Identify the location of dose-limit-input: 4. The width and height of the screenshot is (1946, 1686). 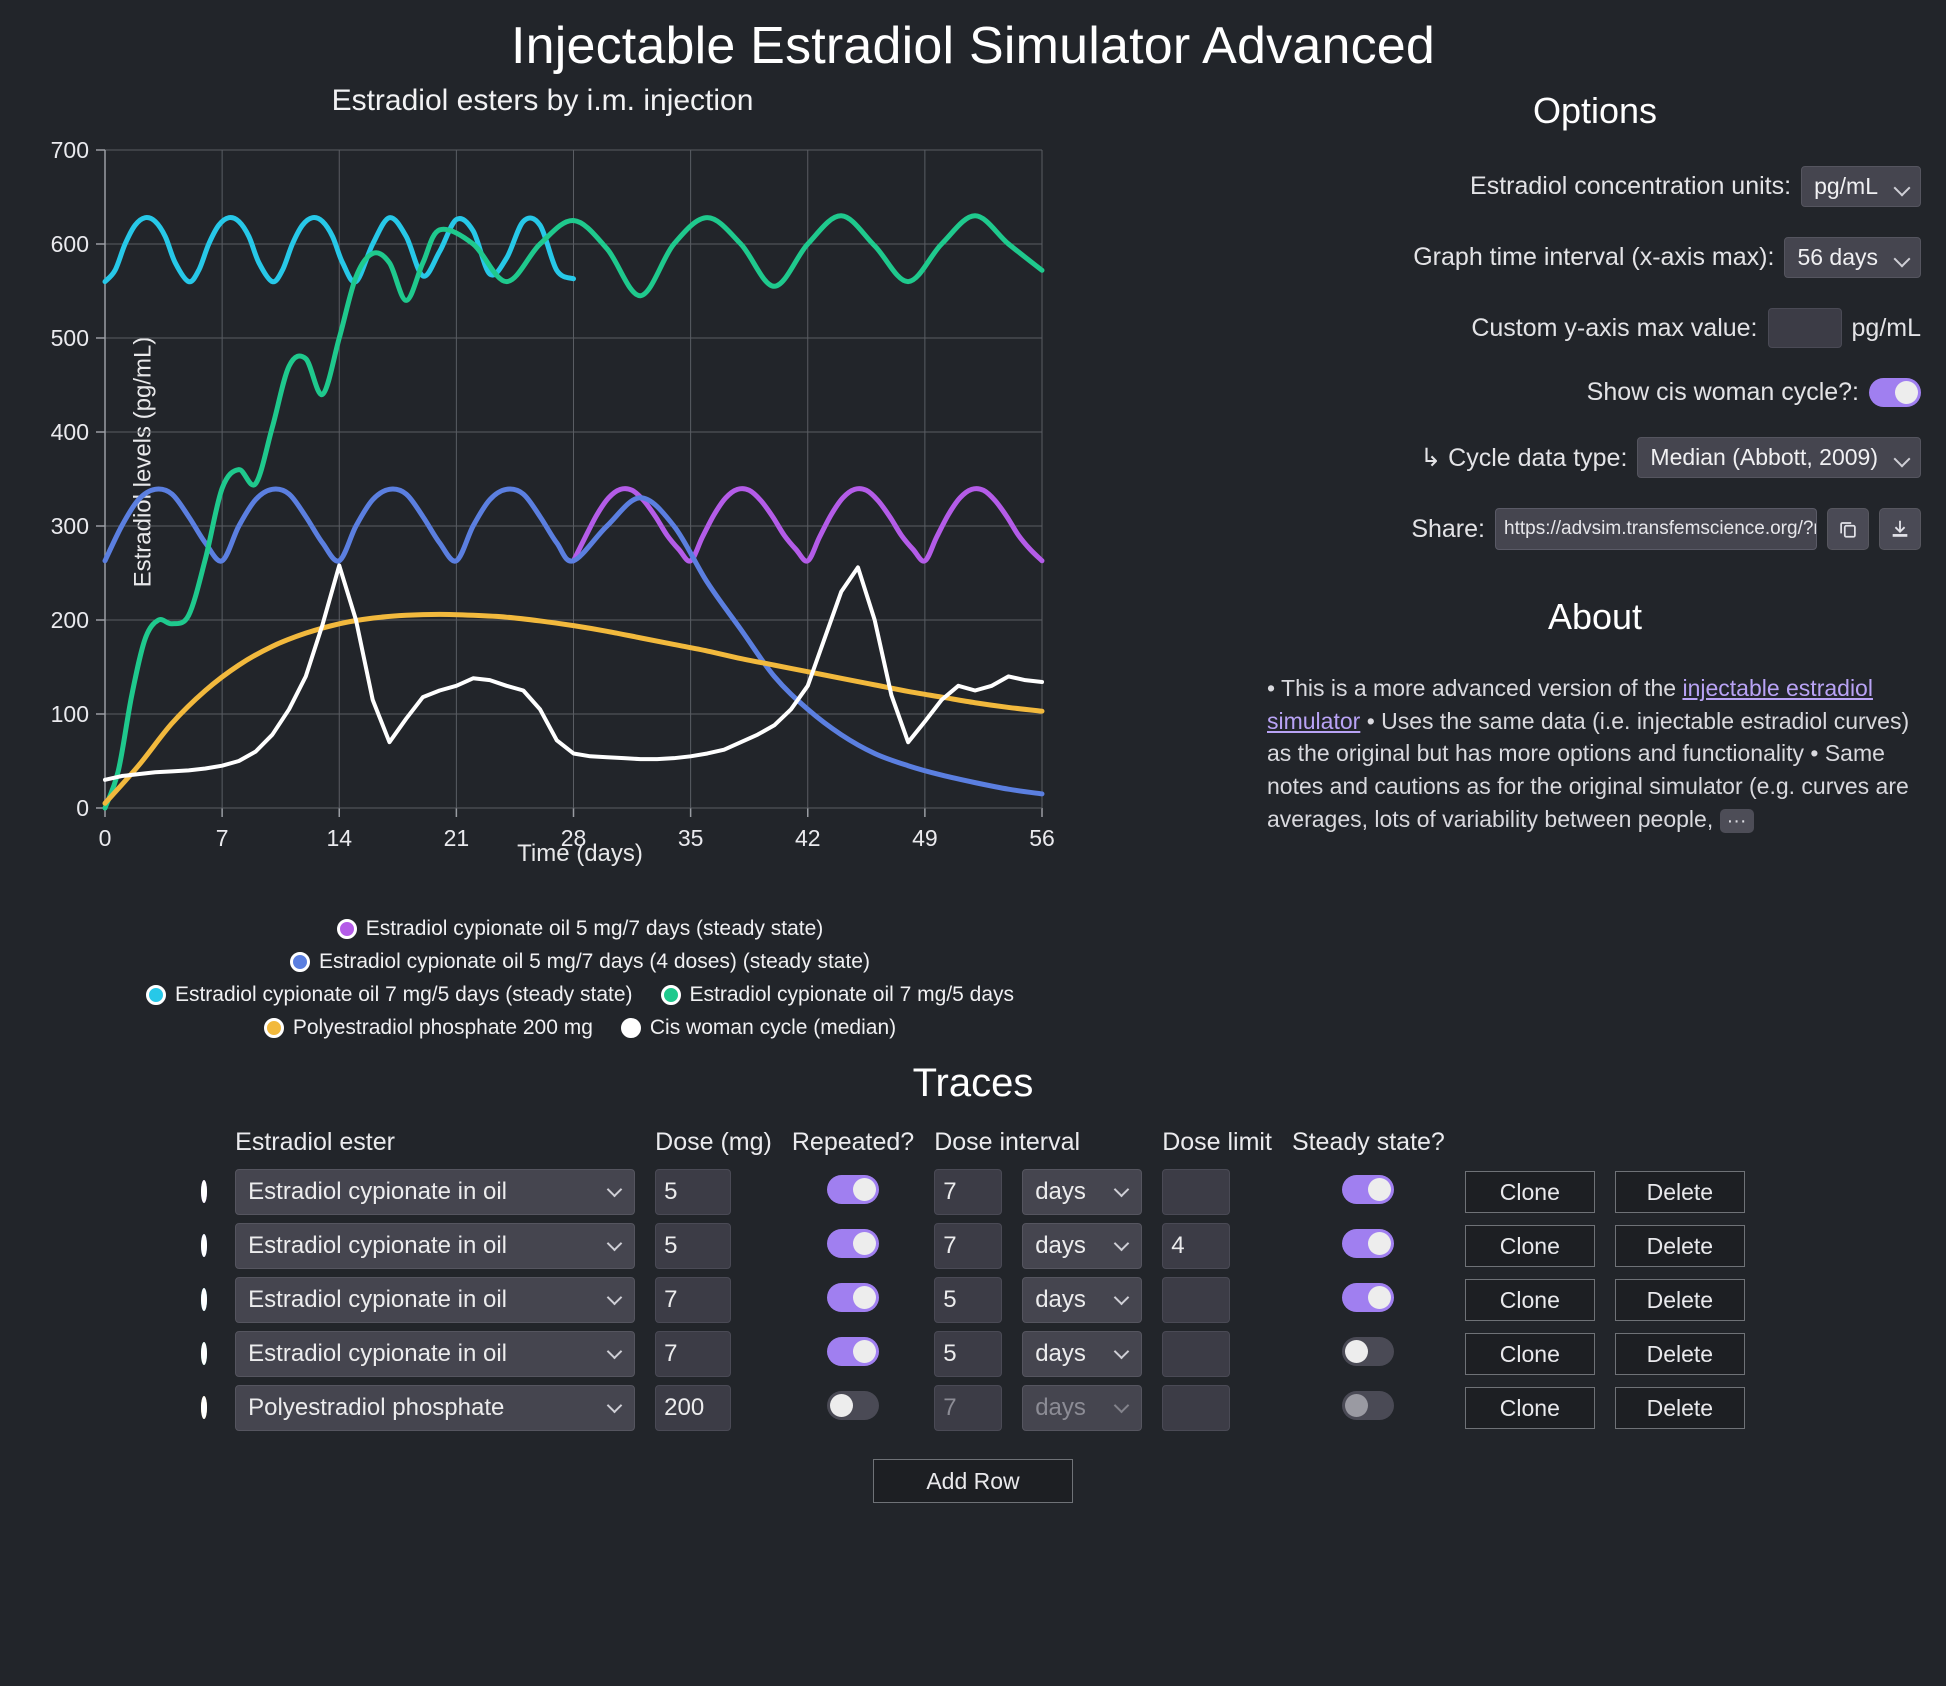
(1196, 1246).